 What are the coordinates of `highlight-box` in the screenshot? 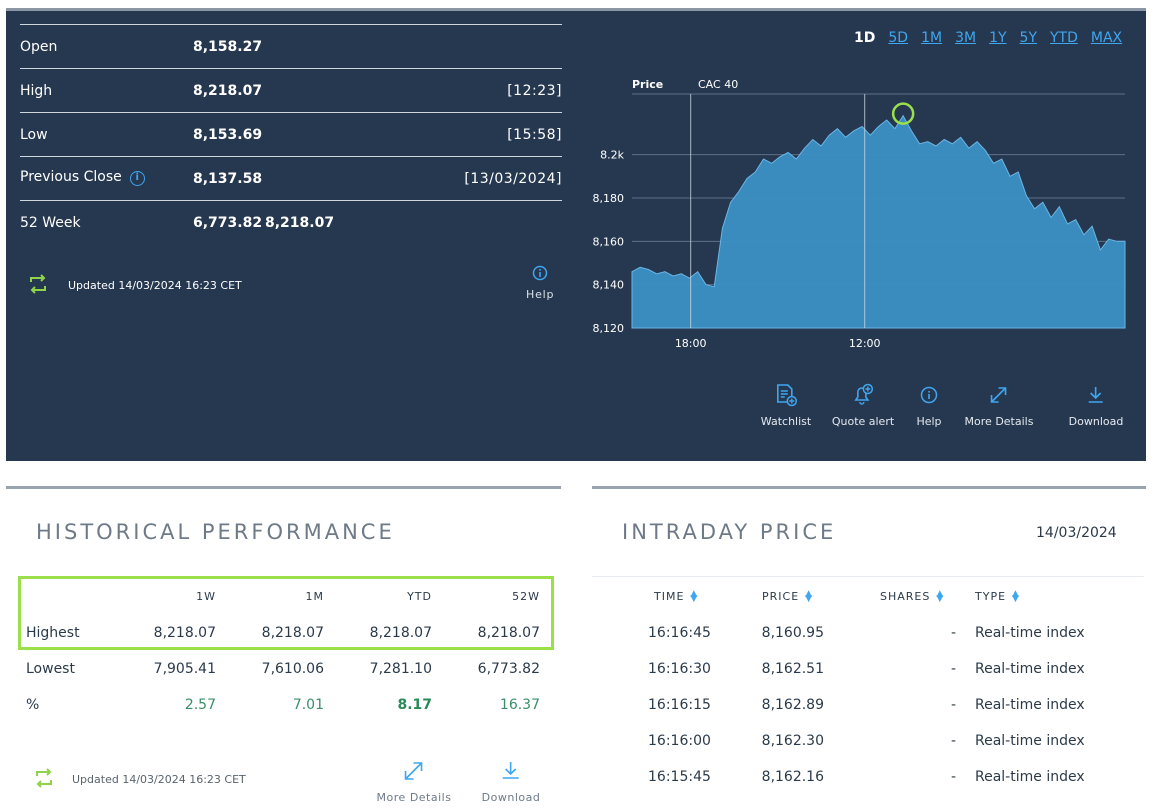 It's located at (286, 613).